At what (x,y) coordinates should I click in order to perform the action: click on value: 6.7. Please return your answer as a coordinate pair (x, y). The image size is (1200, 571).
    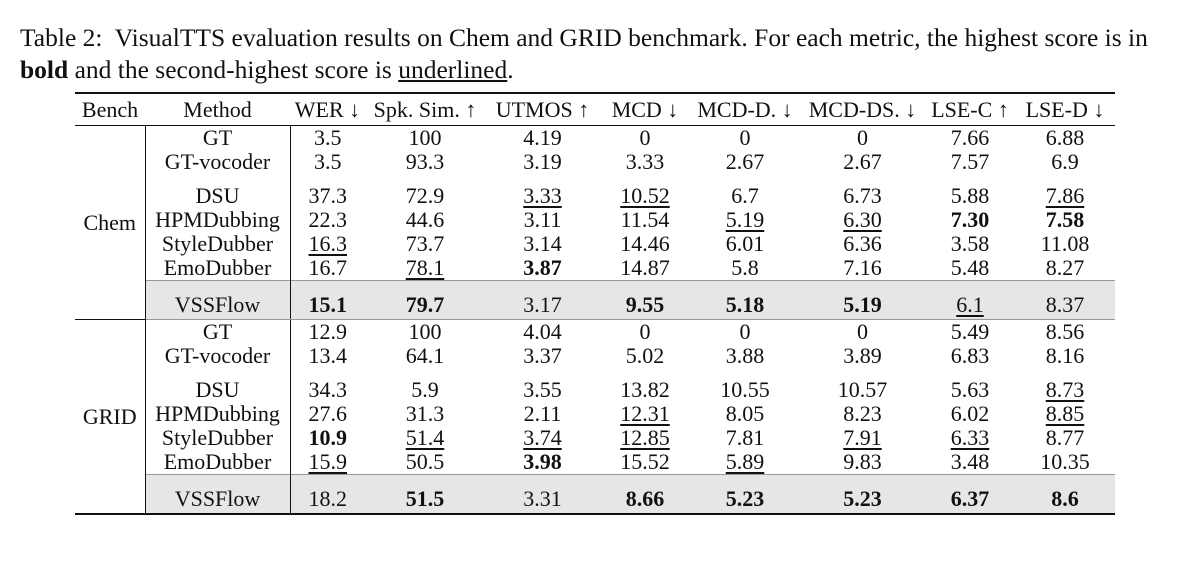
    Looking at the image, I should click on (745, 195).